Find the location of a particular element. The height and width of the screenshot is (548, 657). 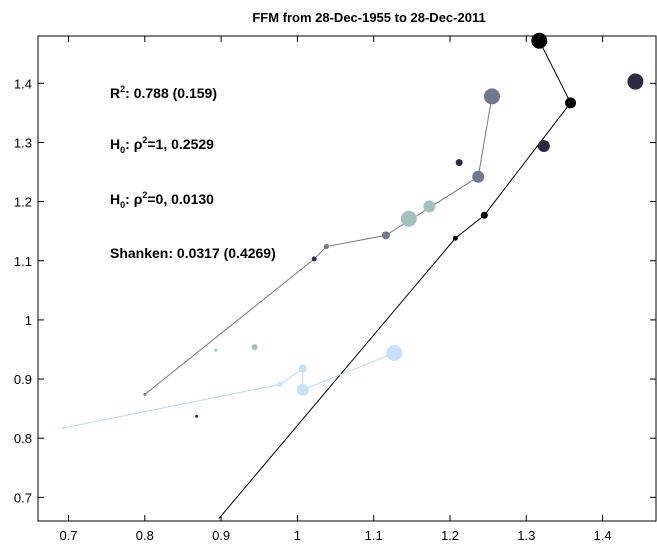

h0-rho0-annotation: H0: ρ2=0, 0.0130 is located at coordinates (162, 200).